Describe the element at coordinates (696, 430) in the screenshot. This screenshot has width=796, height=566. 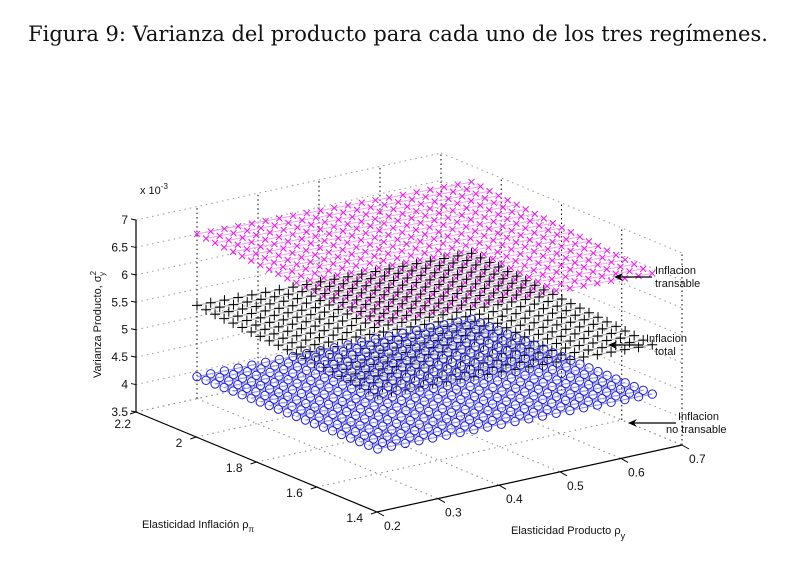
I see `annotation-label: no transable` at that location.